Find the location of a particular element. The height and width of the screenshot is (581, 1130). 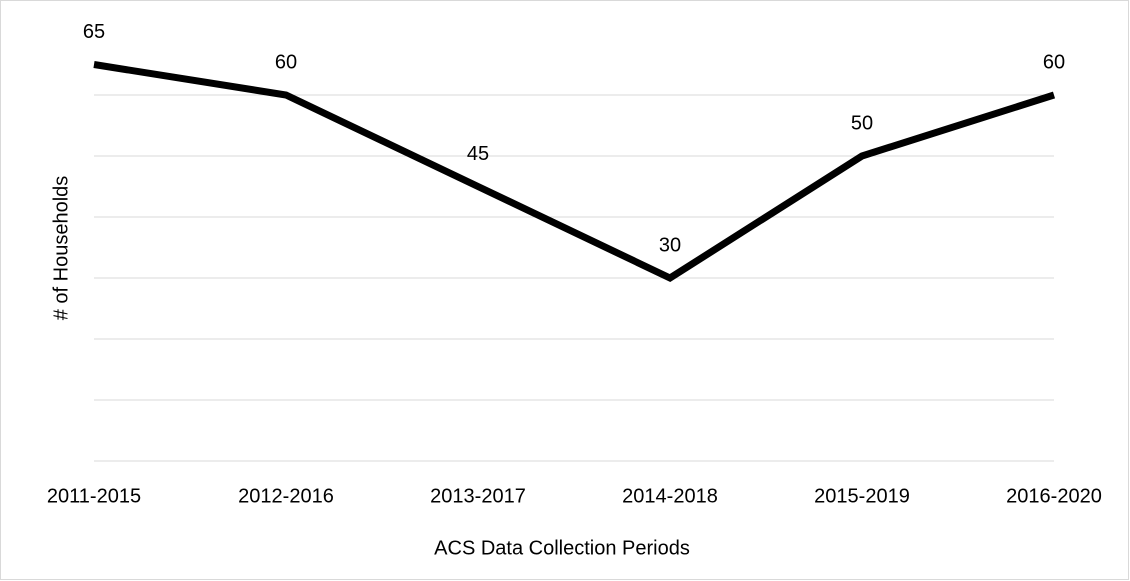

x-tick-label: 2014-2018 is located at coordinates (670, 496).